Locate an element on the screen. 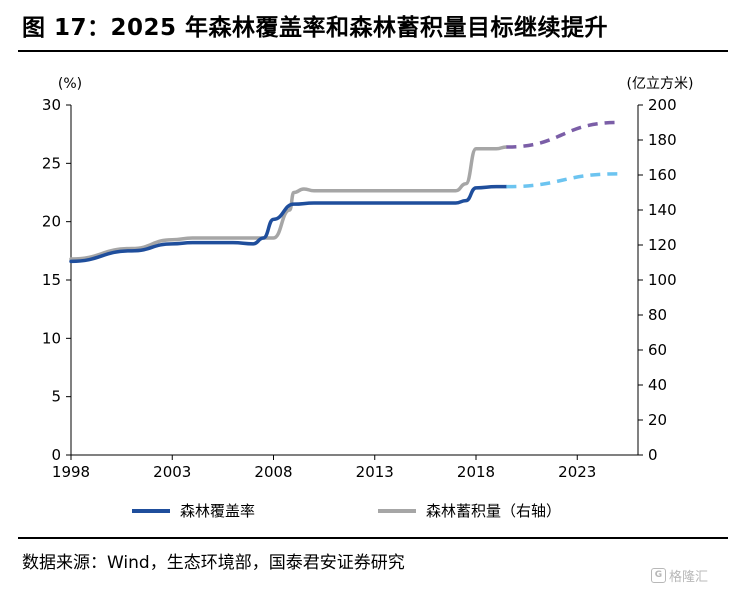 The width and height of the screenshot is (744, 594). x-axis-tick-label: 2018 is located at coordinates (476, 472).